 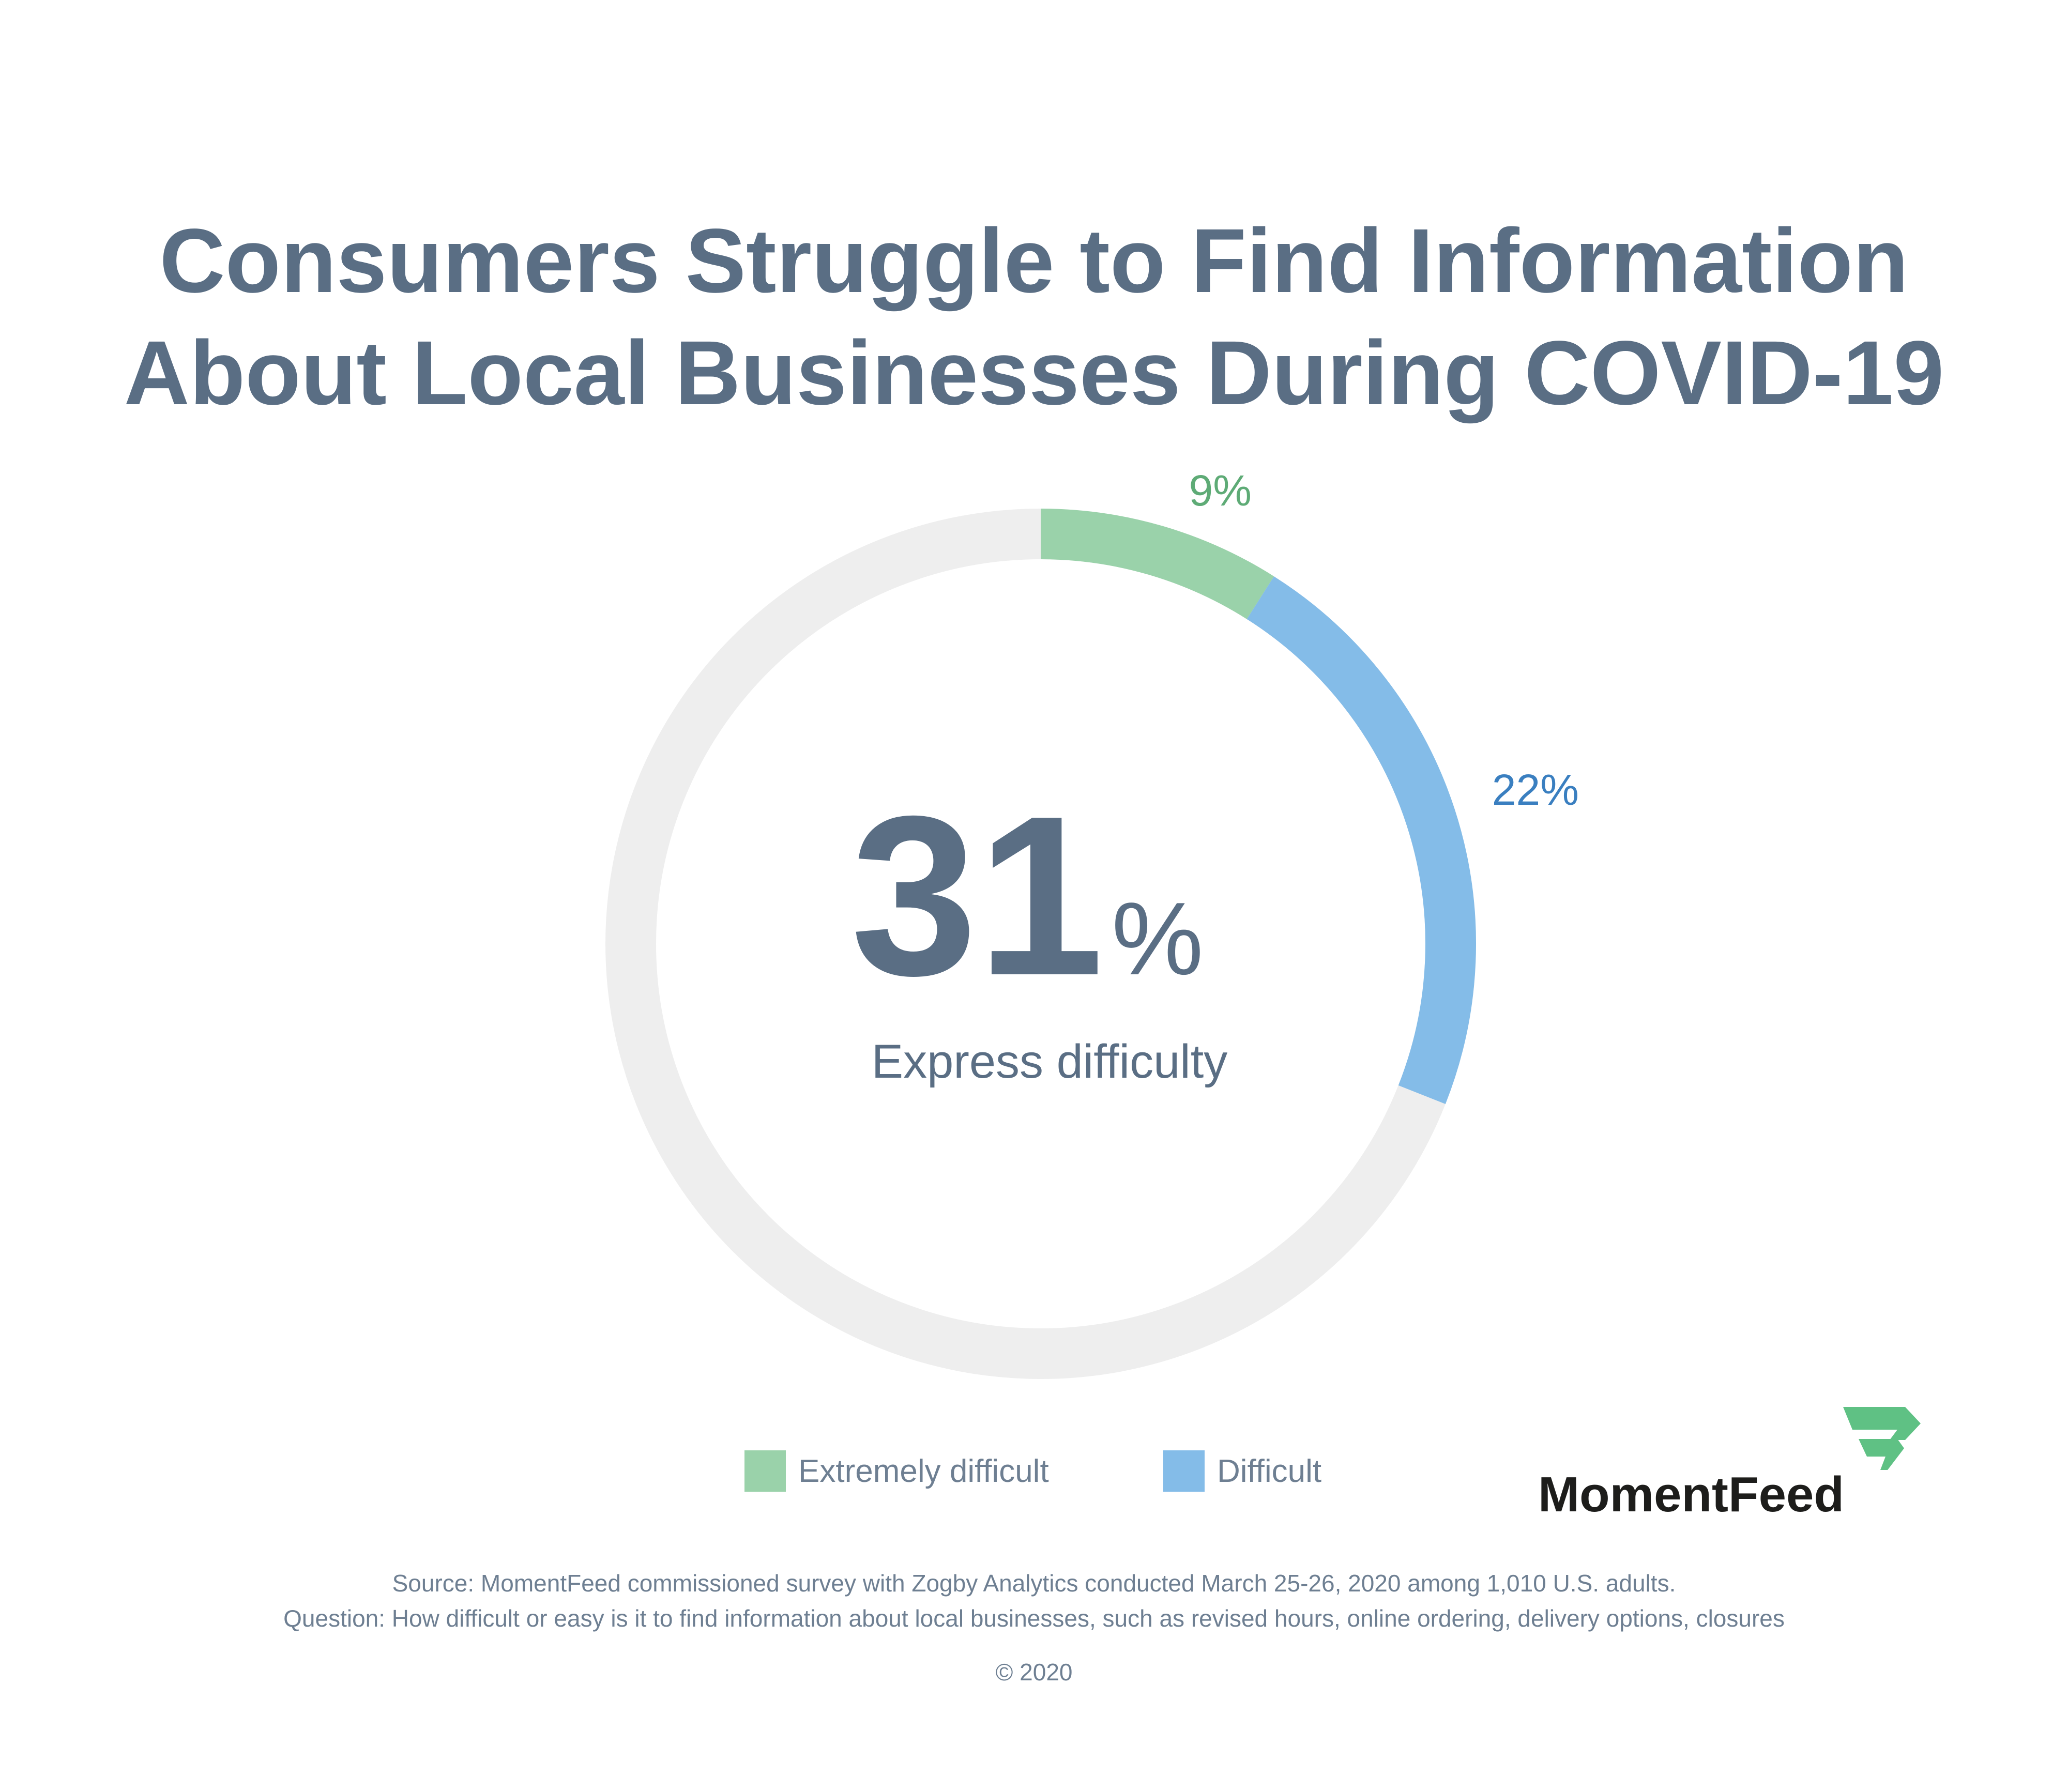 What do you see at coordinates (1361, 840) in the screenshot?
I see `donut-segment-difficult` at bounding box center [1361, 840].